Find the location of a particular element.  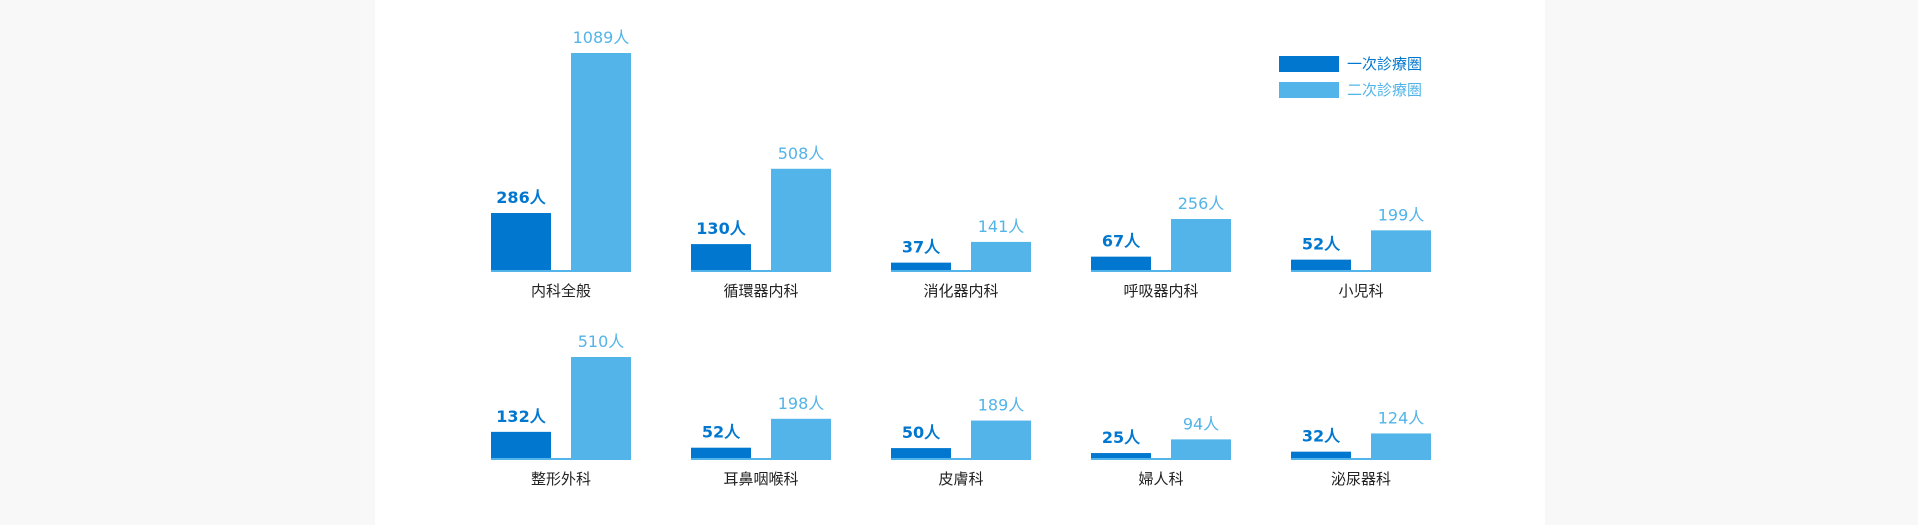

value-label-secondary: 141人 is located at coordinates (1001, 226).